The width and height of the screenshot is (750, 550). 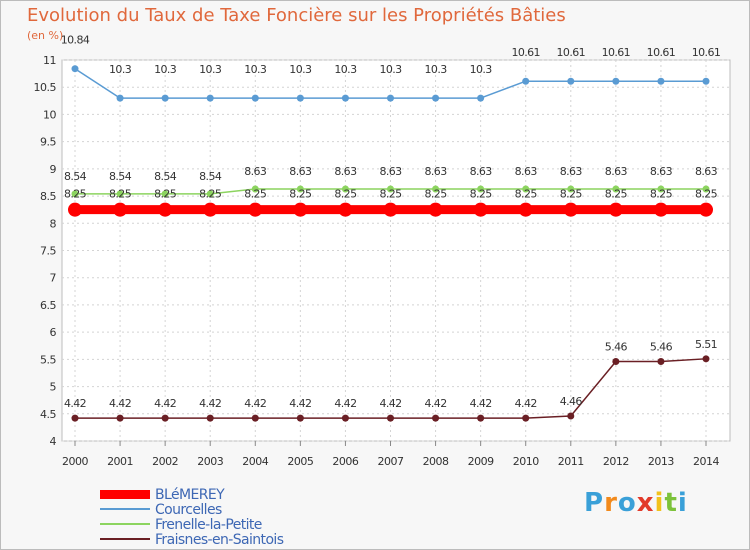 What do you see at coordinates (188, 510) in the screenshot?
I see `legend-label-courcelles: Courcelles` at bounding box center [188, 510].